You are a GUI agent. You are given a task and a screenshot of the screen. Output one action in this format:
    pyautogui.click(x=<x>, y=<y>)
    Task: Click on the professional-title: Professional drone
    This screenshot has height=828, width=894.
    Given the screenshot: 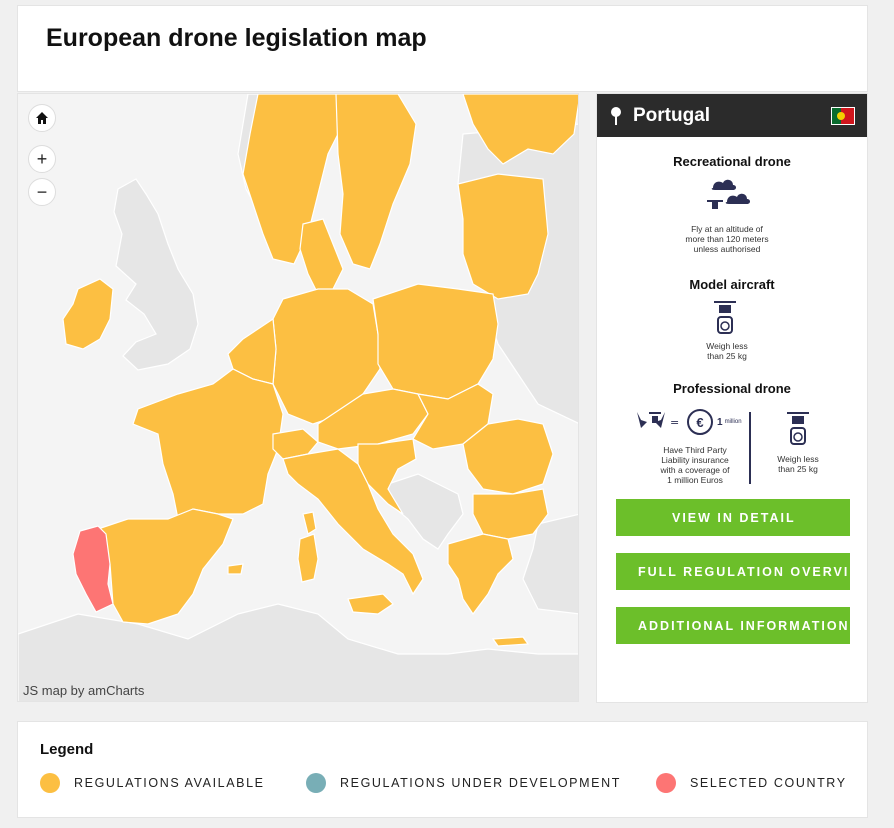 What is the action you would take?
    pyautogui.click(x=732, y=388)
    